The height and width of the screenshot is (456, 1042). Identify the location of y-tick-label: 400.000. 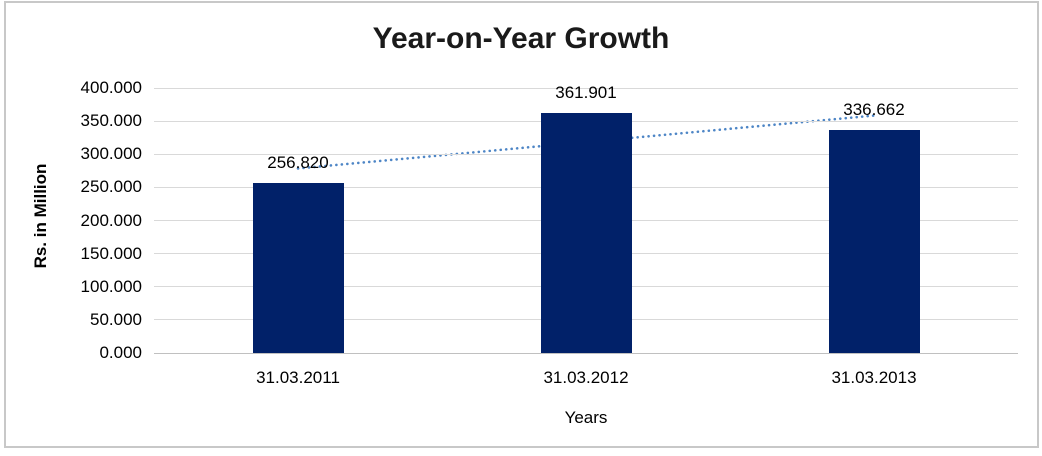
(111, 87).